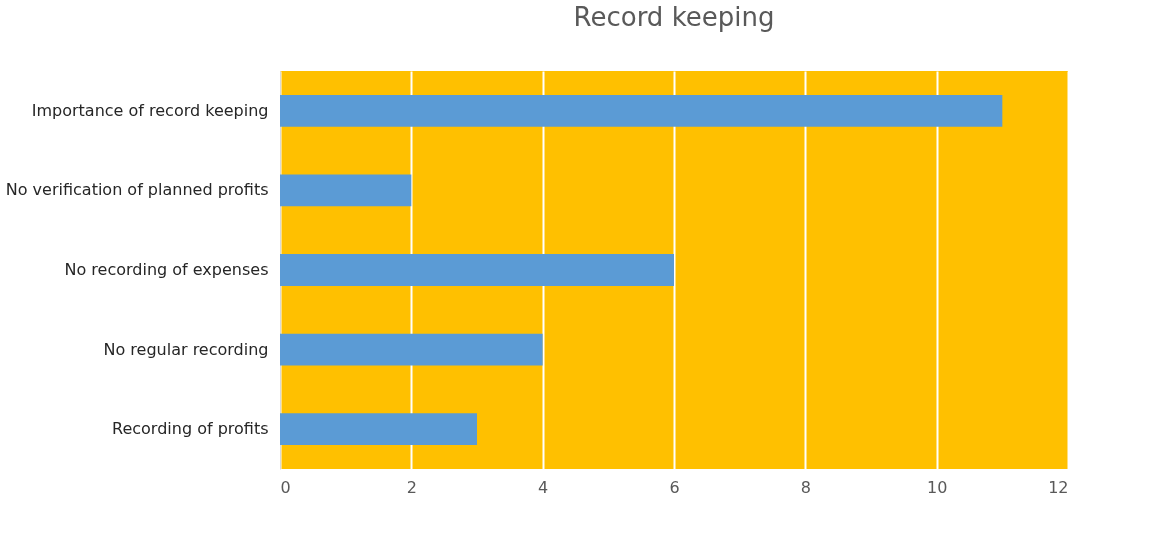 The image size is (1163, 538). I want to click on x-tick-label: 6, so click(674, 487).